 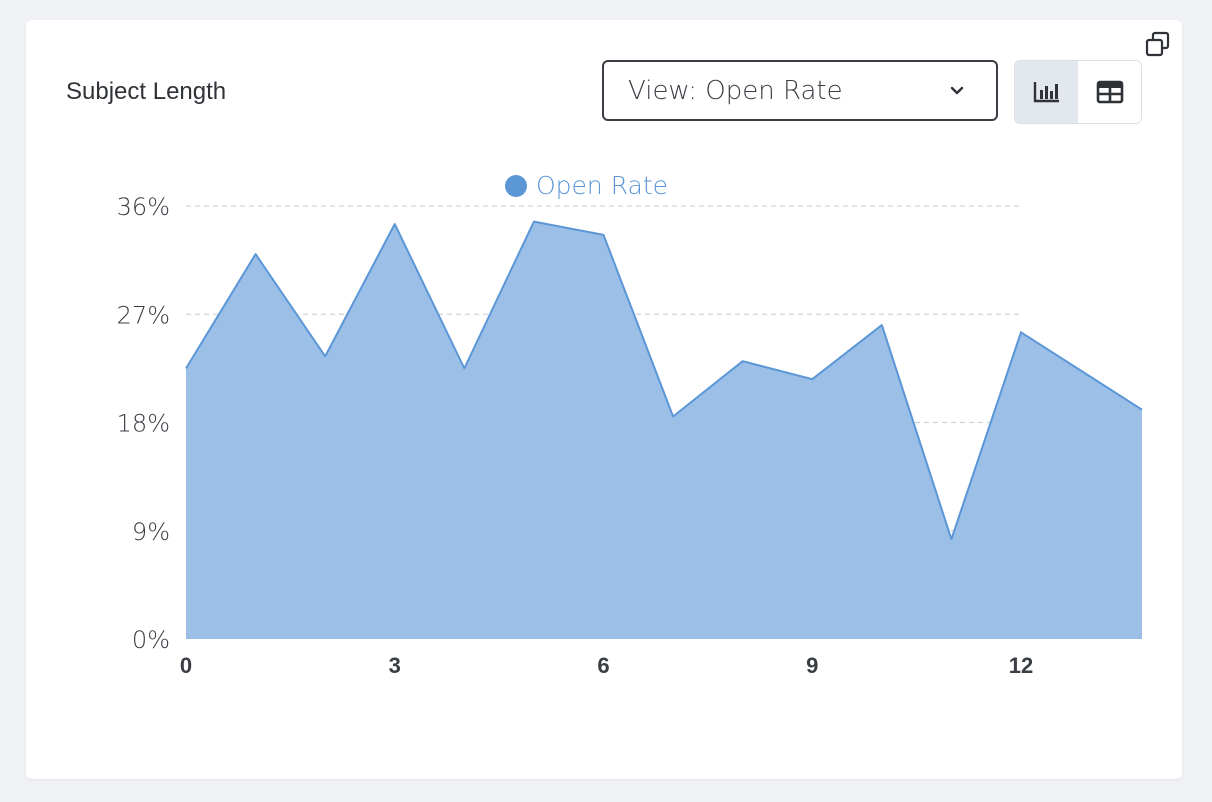 I want to click on card-title: Subject Length, so click(x=146, y=91).